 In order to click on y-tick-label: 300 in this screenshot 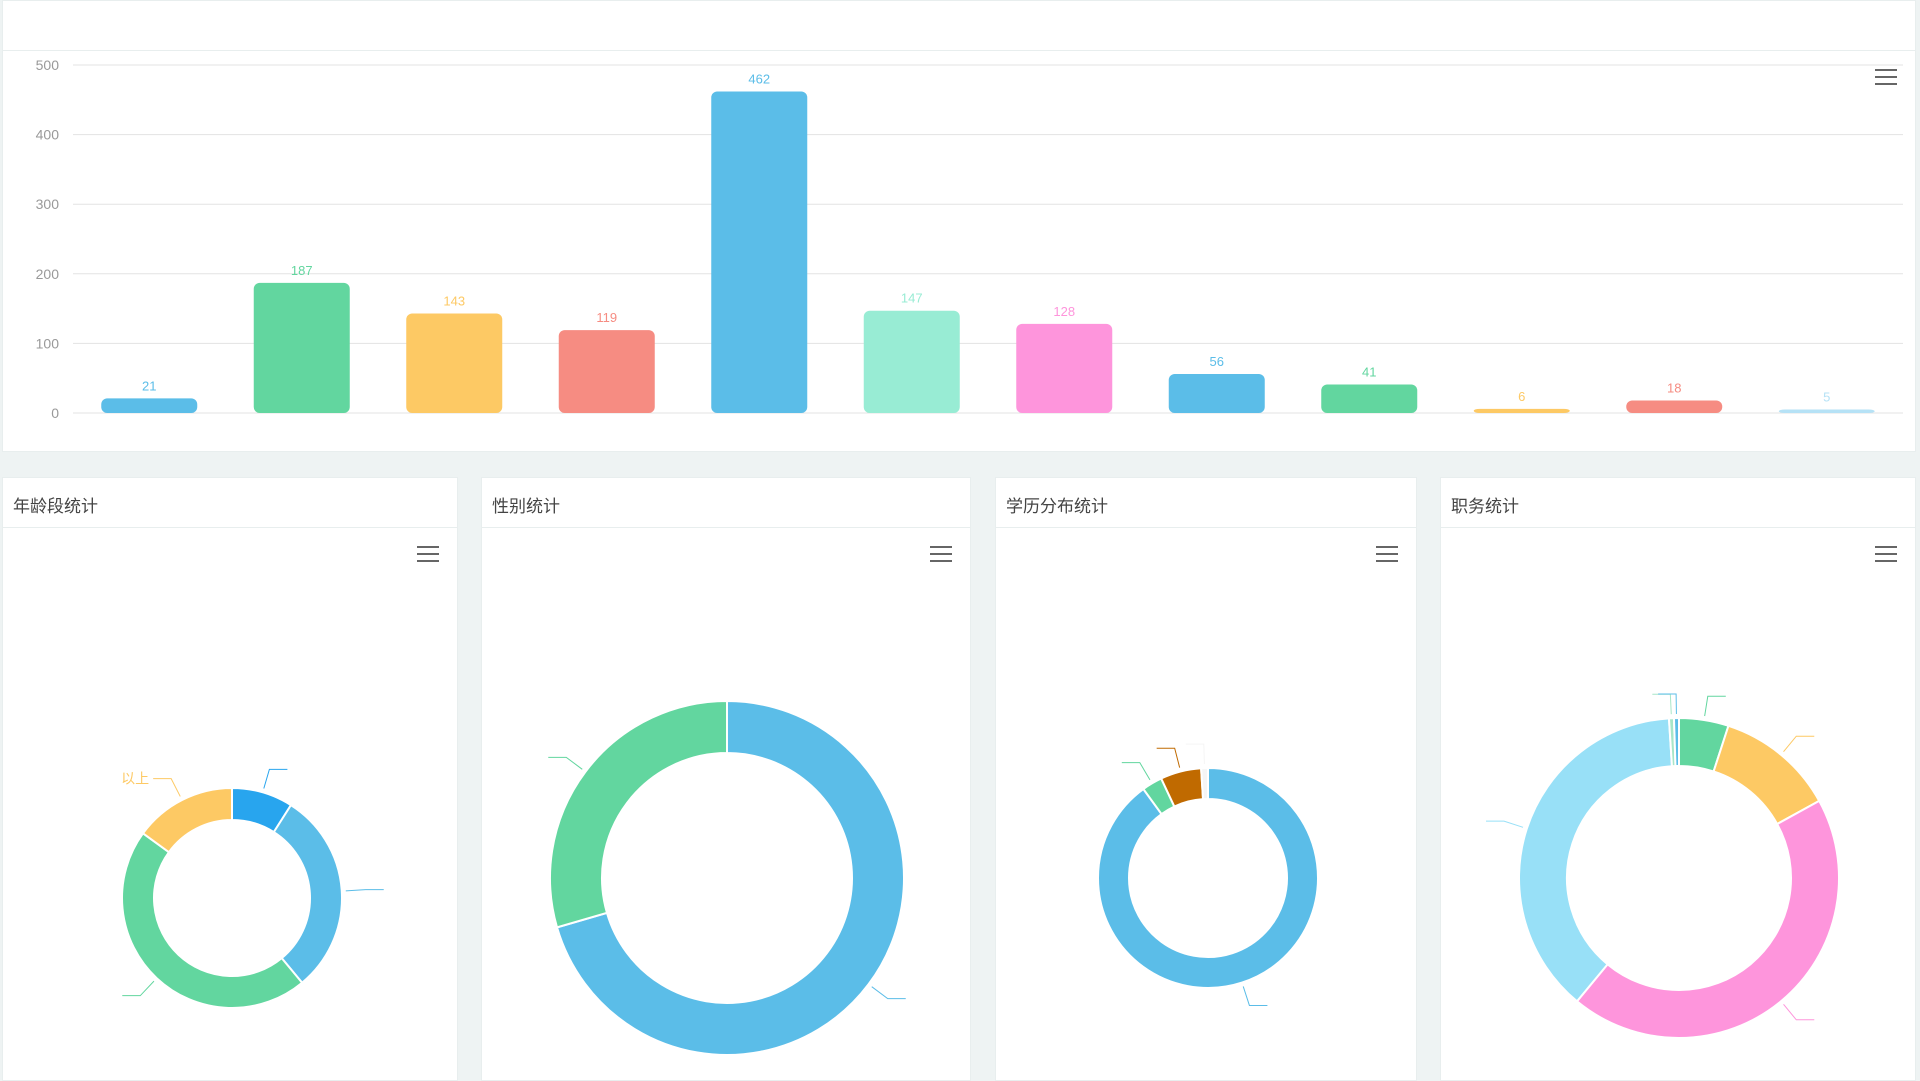, I will do `click(48, 204)`.